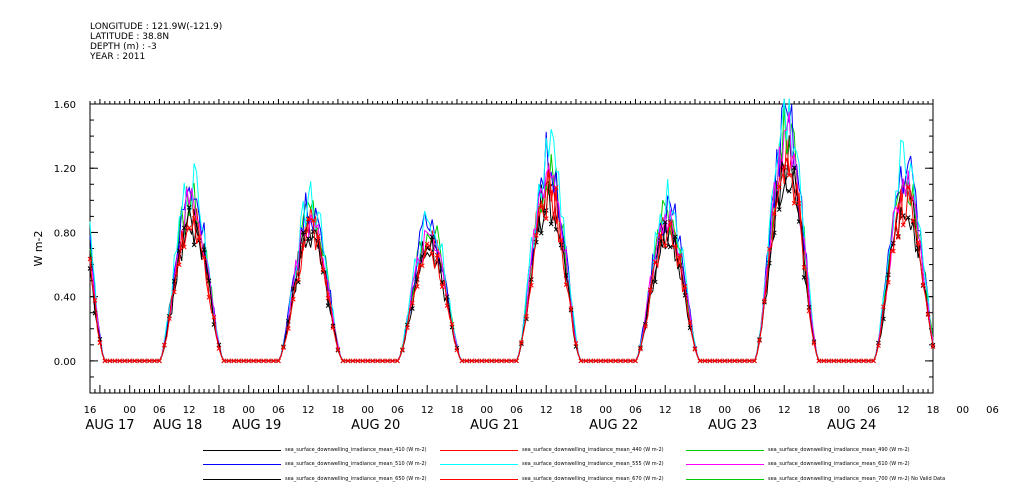  Describe the element at coordinates (177, 425) in the screenshot. I see `x-day-label: AUG 18` at that location.